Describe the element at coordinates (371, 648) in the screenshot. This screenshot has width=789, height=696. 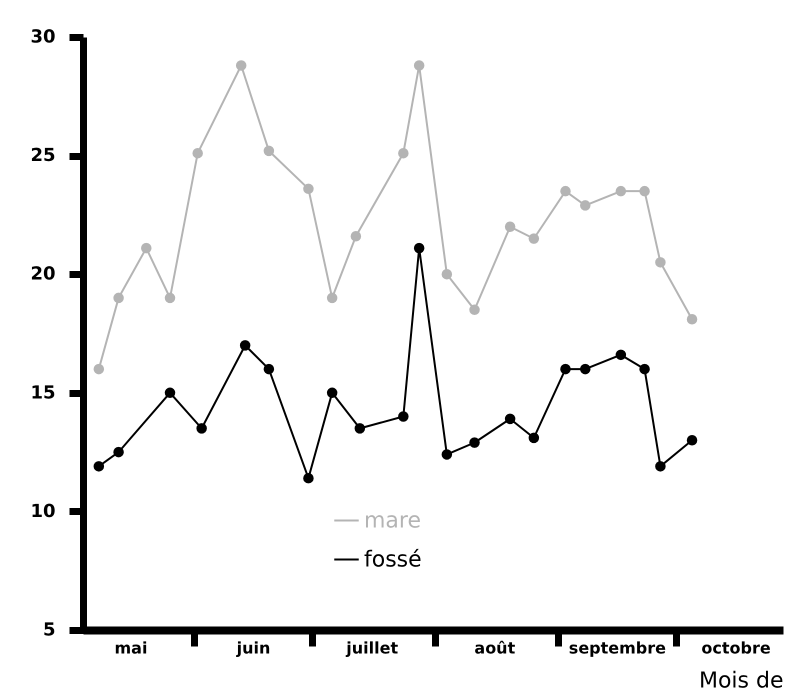
I see `x-tick-label: juillet` at that location.